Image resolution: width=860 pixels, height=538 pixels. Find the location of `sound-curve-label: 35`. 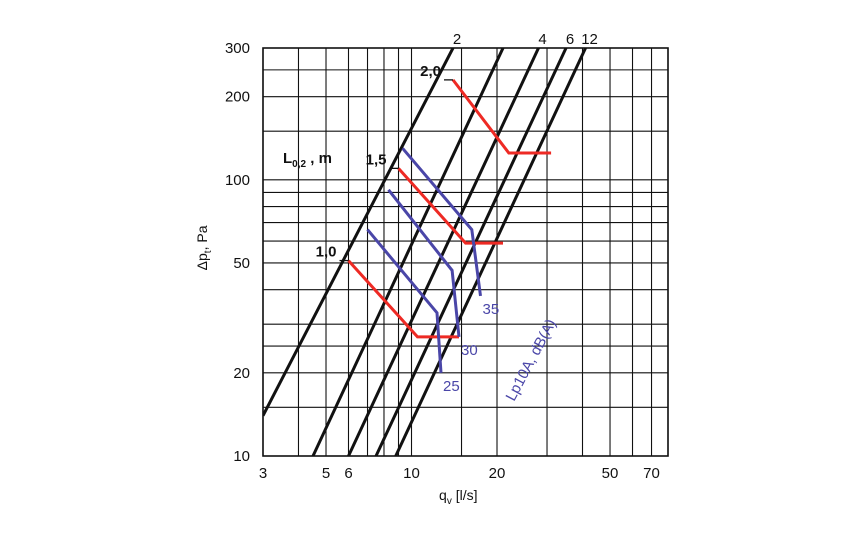

sound-curve-label: 35 is located at coordinates (491, 309).